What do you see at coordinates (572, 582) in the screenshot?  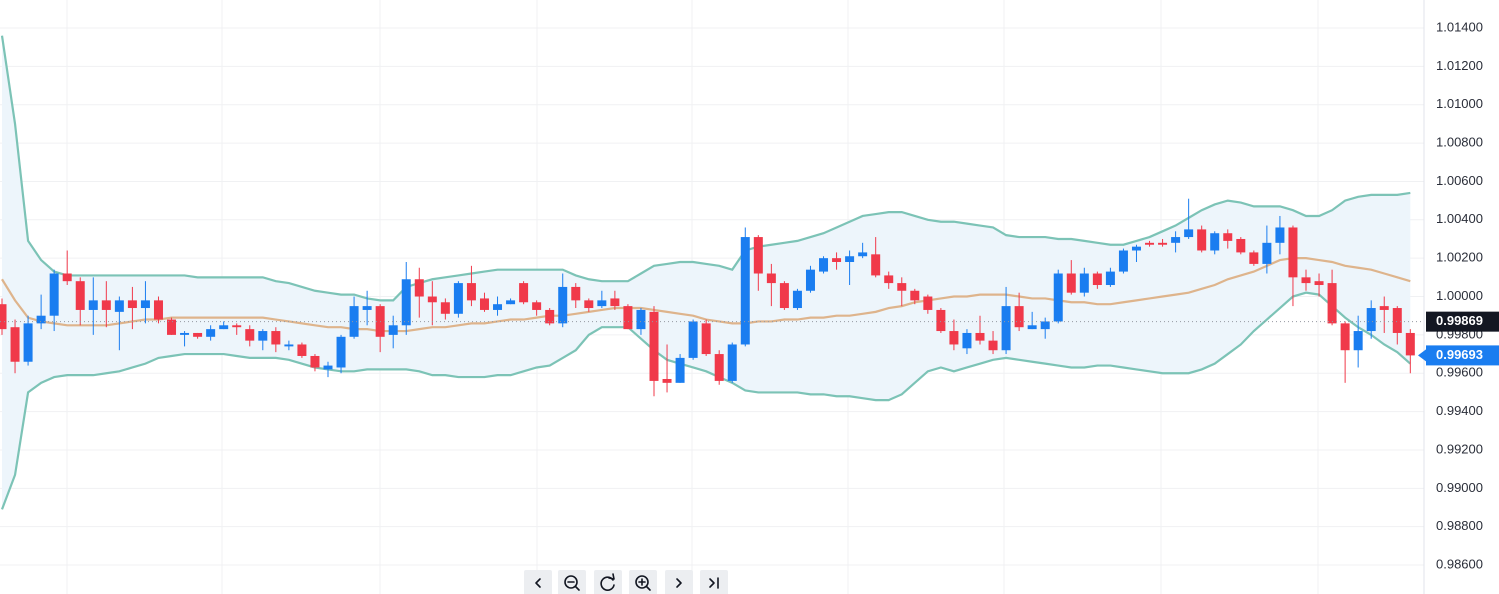 I see `zoom-out-button` at bounding box center [572, 582].